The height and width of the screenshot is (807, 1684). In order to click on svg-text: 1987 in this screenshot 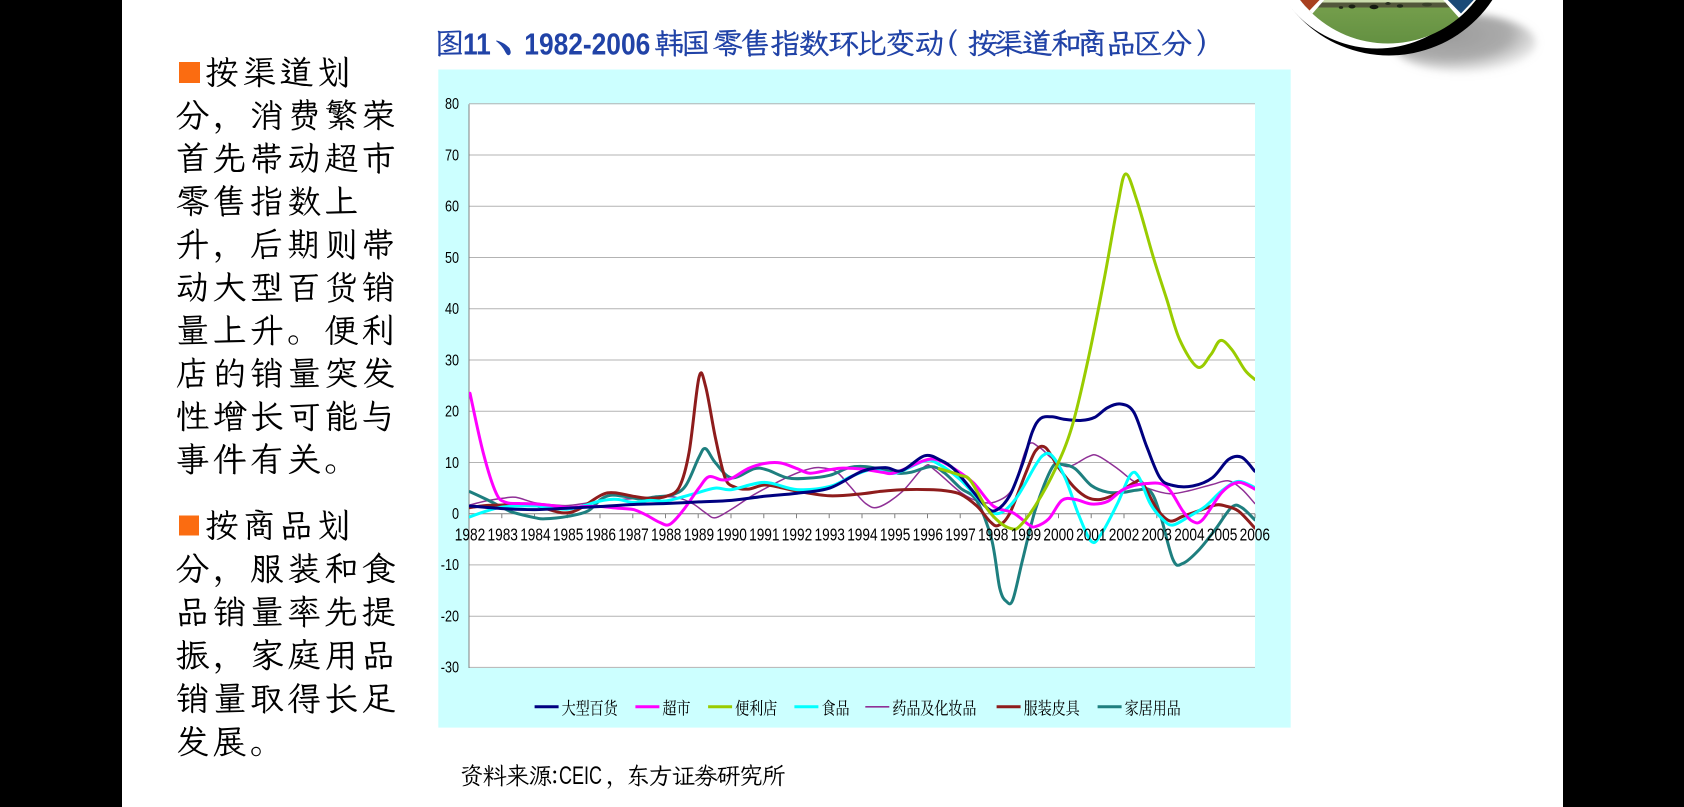, I will do `click(633, 535)`.